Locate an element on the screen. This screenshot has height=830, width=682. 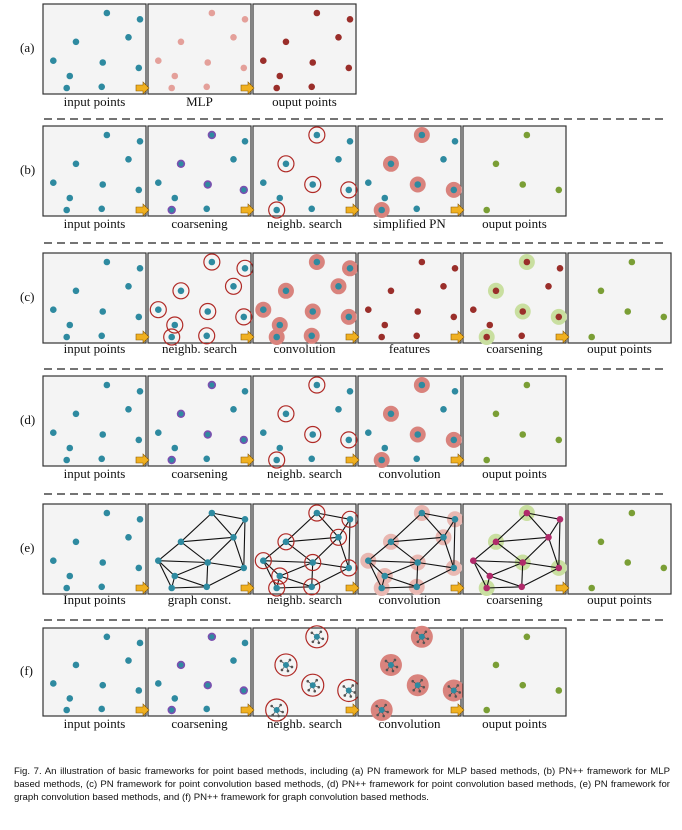
panel-graph_conv is located at coordinates (410, 549).